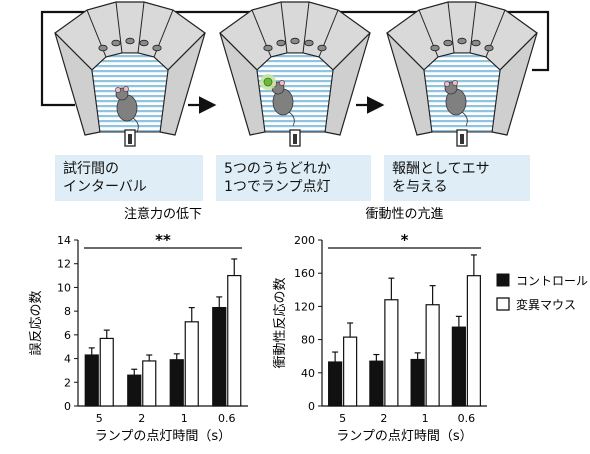 Image resolution: width=590 pixels, height=454 pixels. Describe the element at coordinates (64, 287) in the screenshot. I see `y-tick-label: 10` at that location.